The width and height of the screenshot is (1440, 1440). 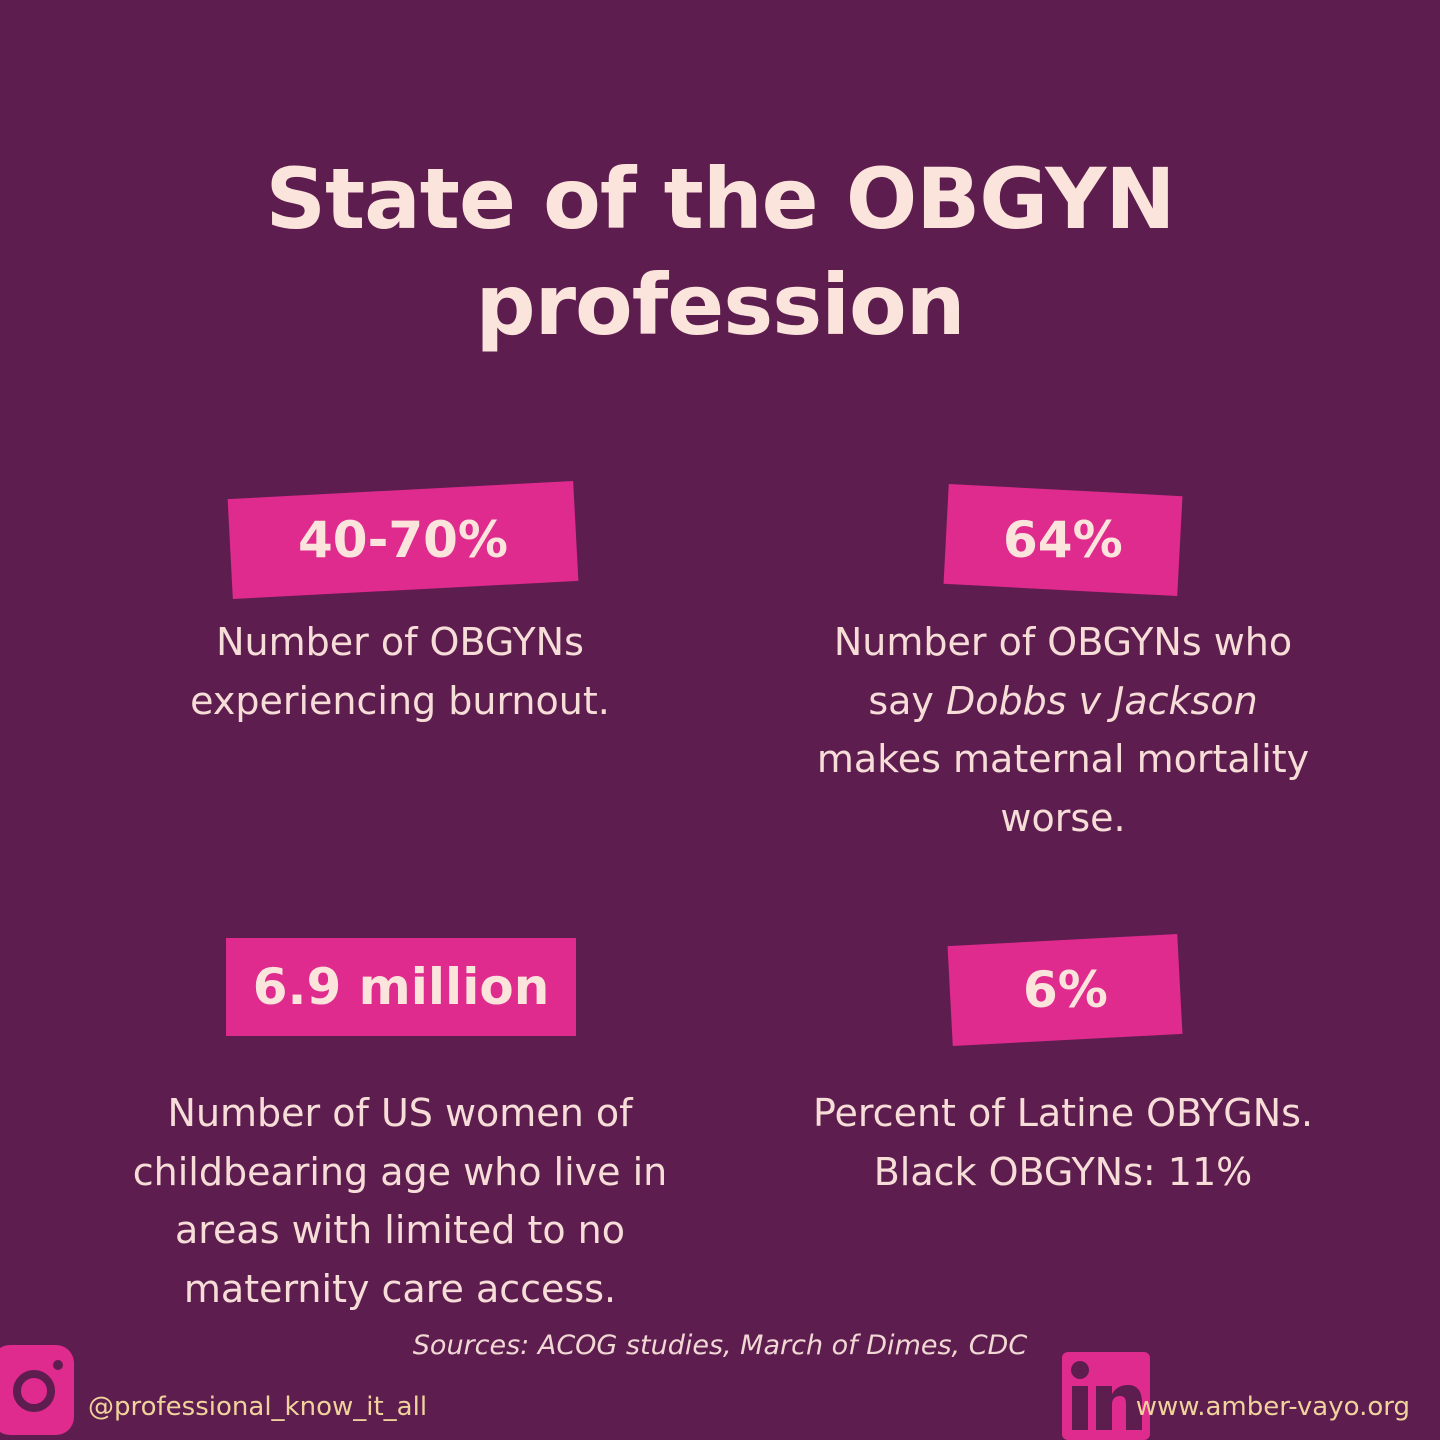 What do you see at coordinates (400, 1230) in the screenshot?
I see `description-line: areas with limited to no` at bounding box center [400, 1230].